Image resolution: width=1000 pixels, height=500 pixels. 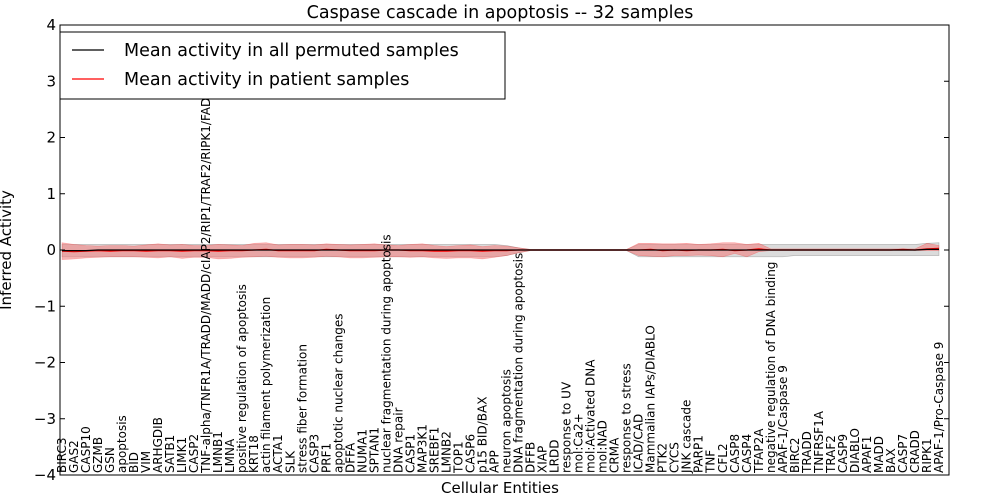 I want to click on x-tick-label: mol:Activated DNA, so click(x=591, y=416).